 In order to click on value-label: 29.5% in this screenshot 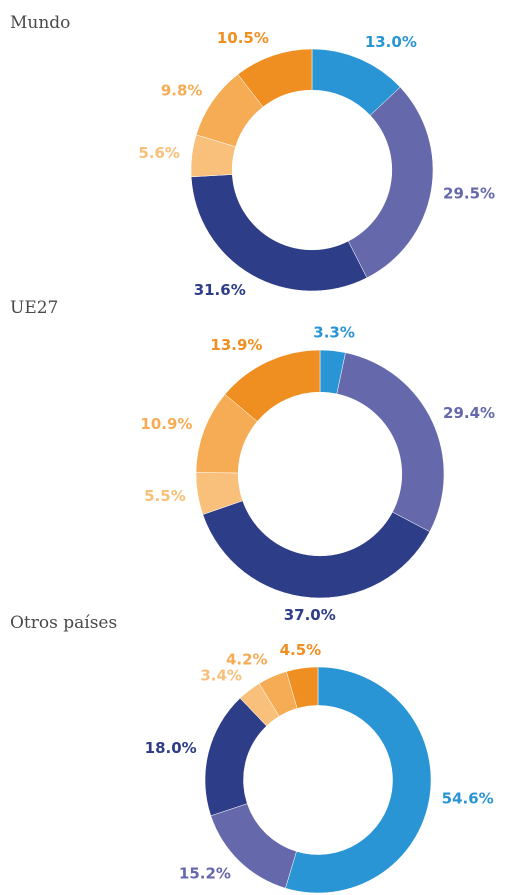, I will do `click(469, 193)`.